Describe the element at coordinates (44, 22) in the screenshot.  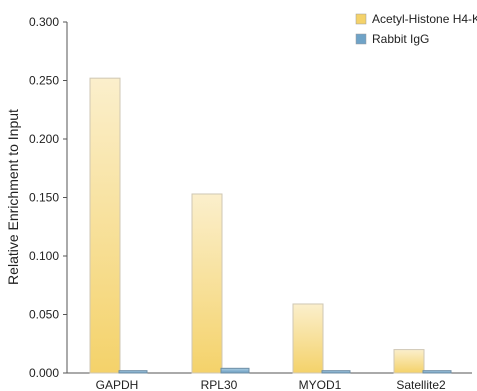
I see `y-tick-label: 0.300` at that location.